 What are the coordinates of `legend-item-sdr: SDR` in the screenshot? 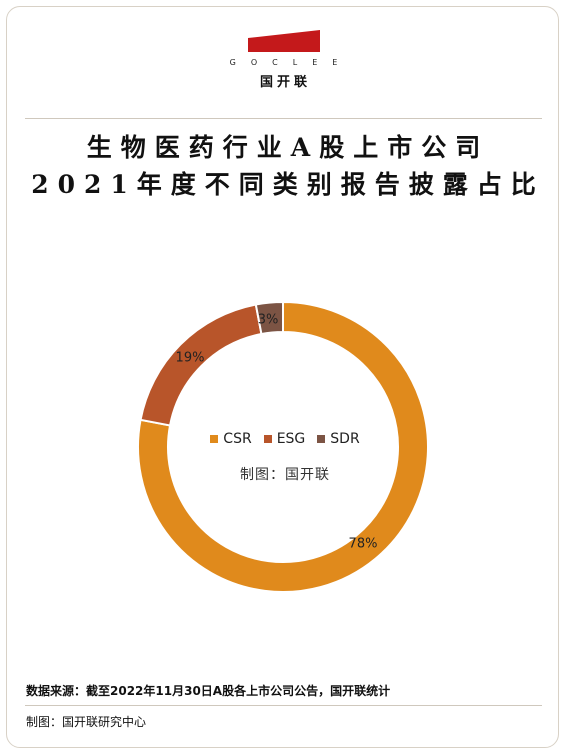 It's located at (338, 439).